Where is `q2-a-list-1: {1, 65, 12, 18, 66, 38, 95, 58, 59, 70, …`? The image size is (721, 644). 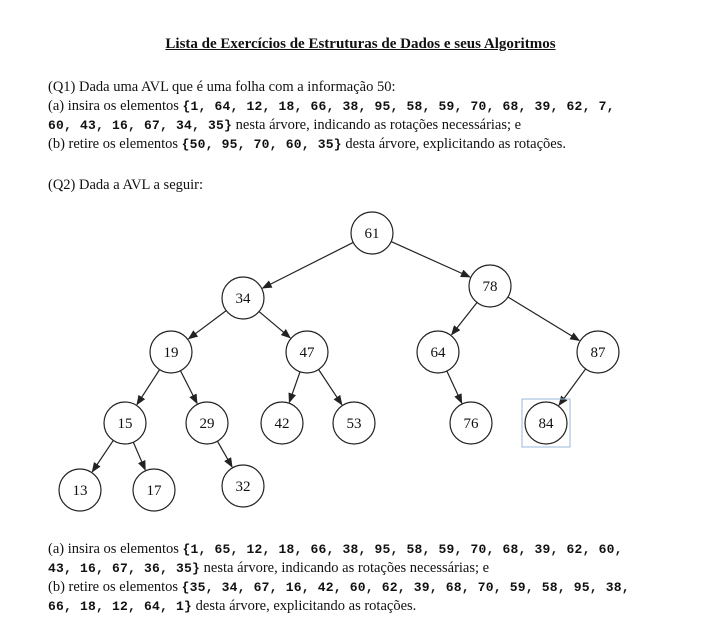
q2-a-list-1: {1, 65, 12, 18, 66, 38, 95, 58, 59, 70, … is located at coordinates (402, 549).